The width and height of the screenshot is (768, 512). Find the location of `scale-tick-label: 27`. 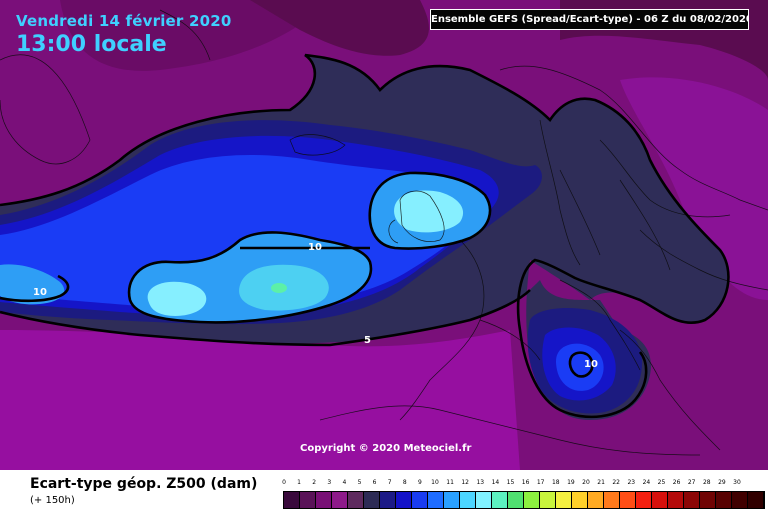

scale-tick-label: 27 is located at coordinates (691, 482).